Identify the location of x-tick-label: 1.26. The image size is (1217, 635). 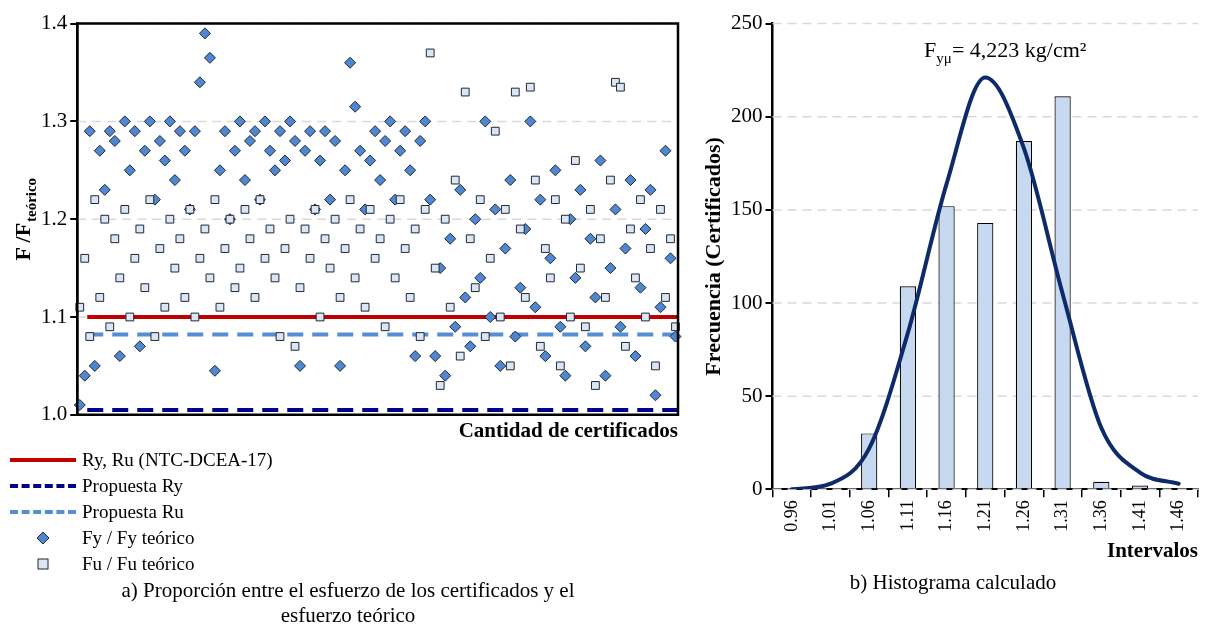
(1022, 516).